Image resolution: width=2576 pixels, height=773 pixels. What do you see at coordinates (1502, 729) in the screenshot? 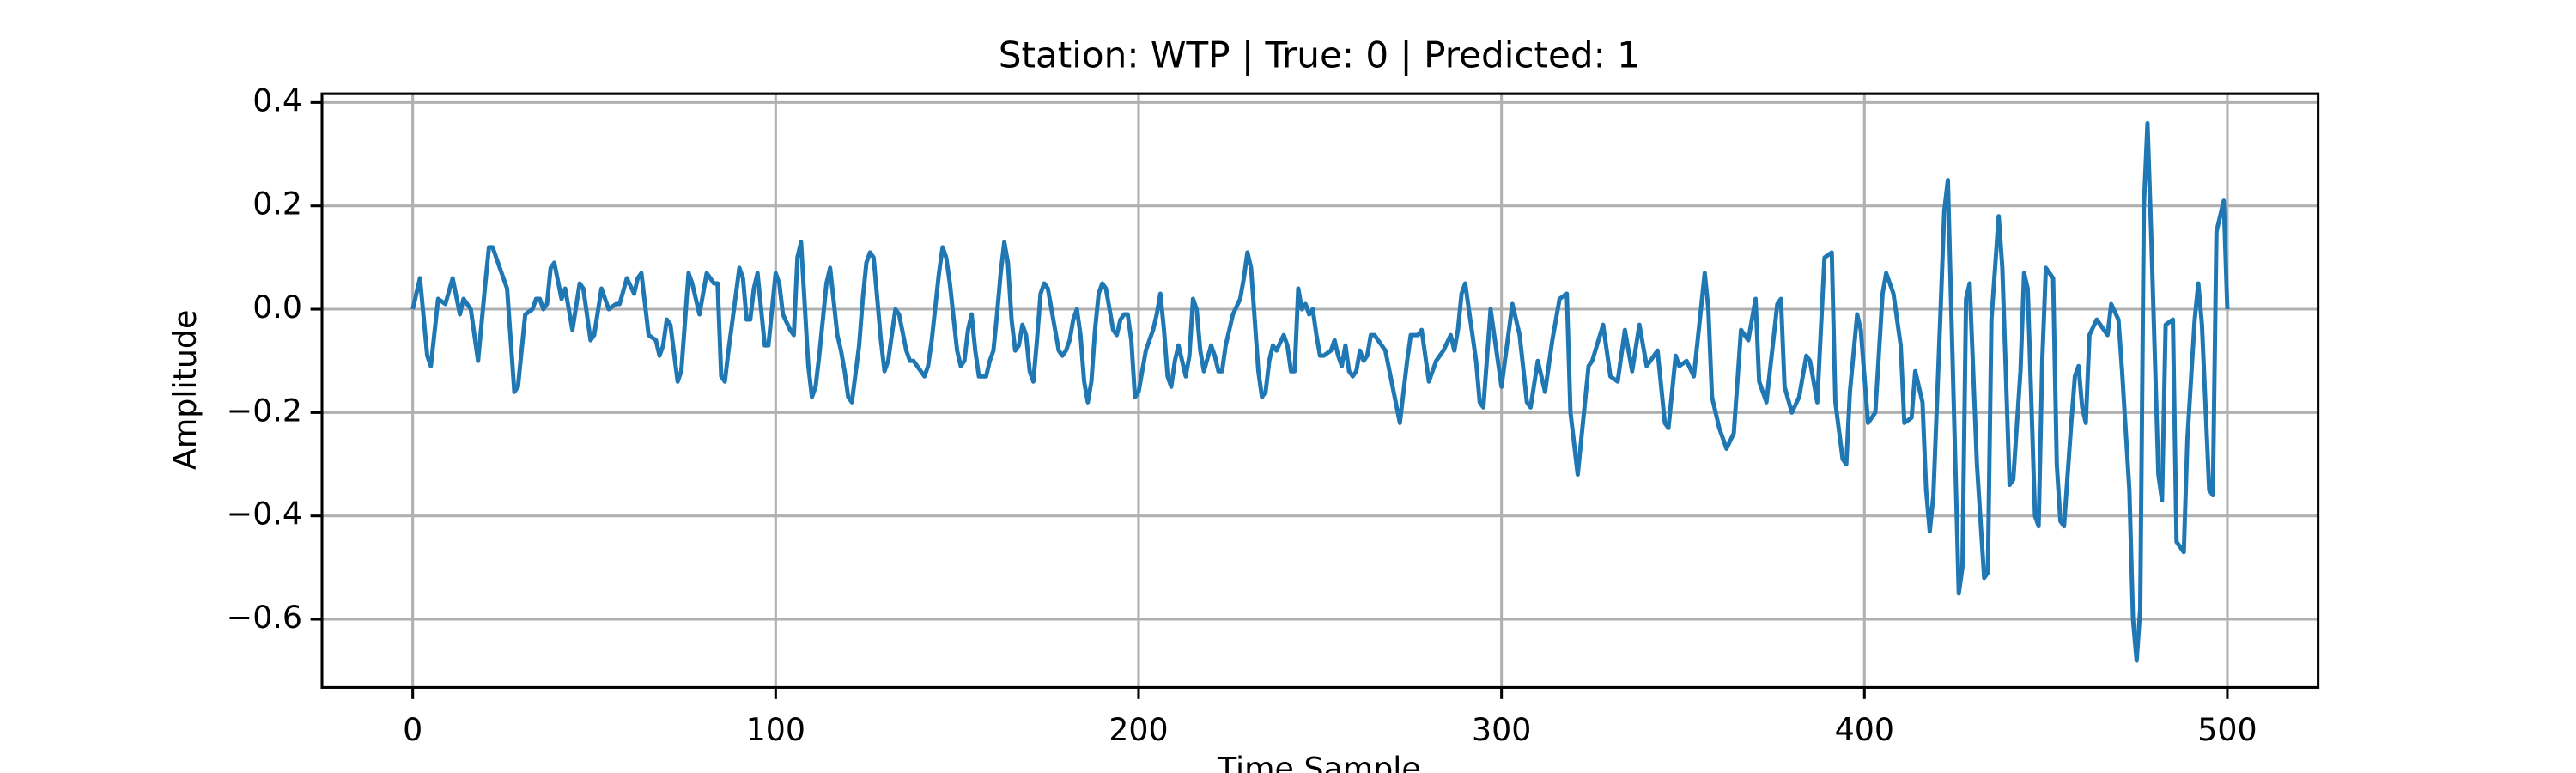
I see `x-tick-label: 300` at bounding box center [1502, 729].